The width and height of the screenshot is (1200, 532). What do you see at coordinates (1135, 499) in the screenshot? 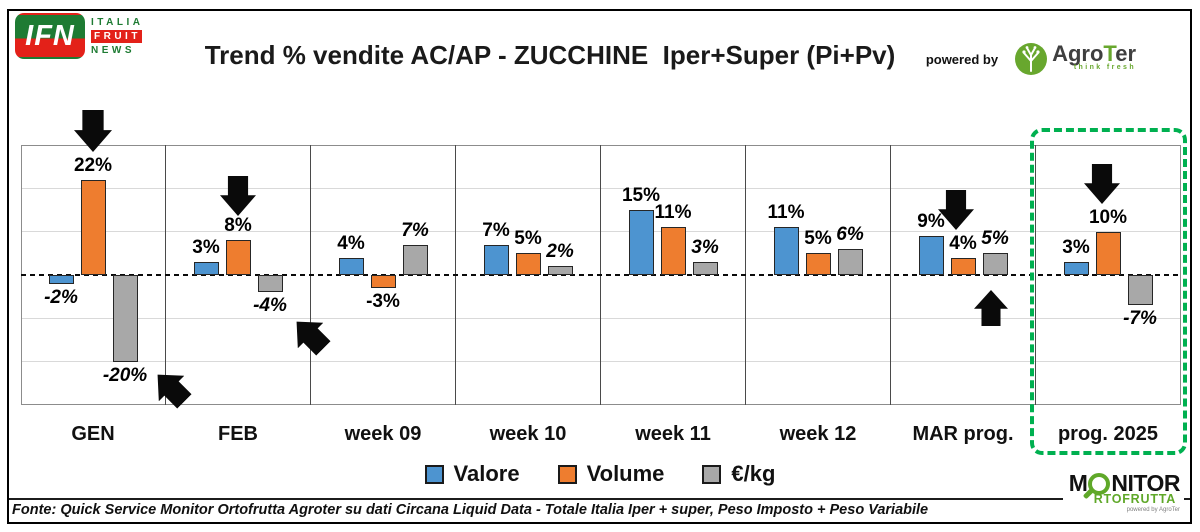
I see `monitor-ortofrutta-text: RTOFRUTTA` at bounding box center [1135, 499].